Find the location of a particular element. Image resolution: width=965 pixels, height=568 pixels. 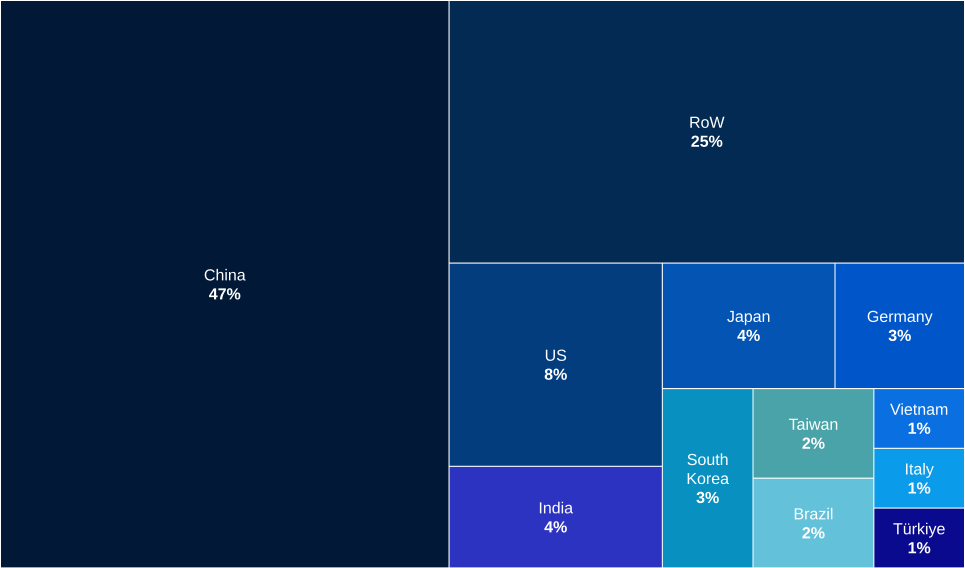

category-label: Taiwan is located at coordinates (813, 424).